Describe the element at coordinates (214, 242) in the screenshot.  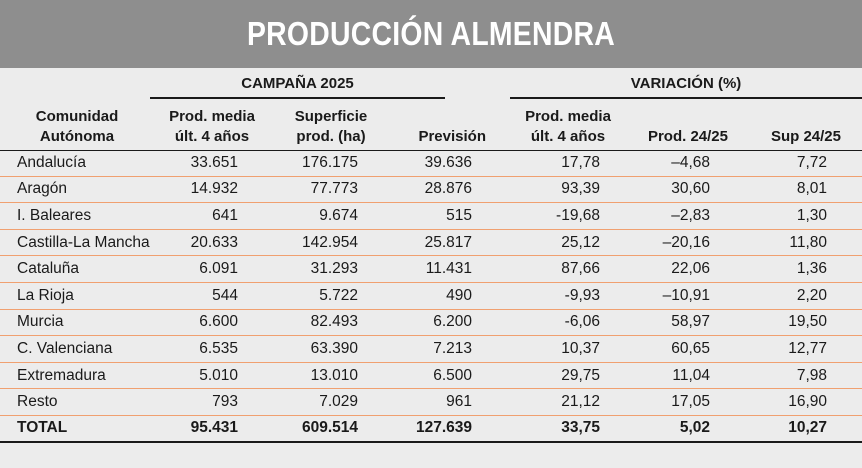
I see `cell-prod-media: 20.633` at that location.